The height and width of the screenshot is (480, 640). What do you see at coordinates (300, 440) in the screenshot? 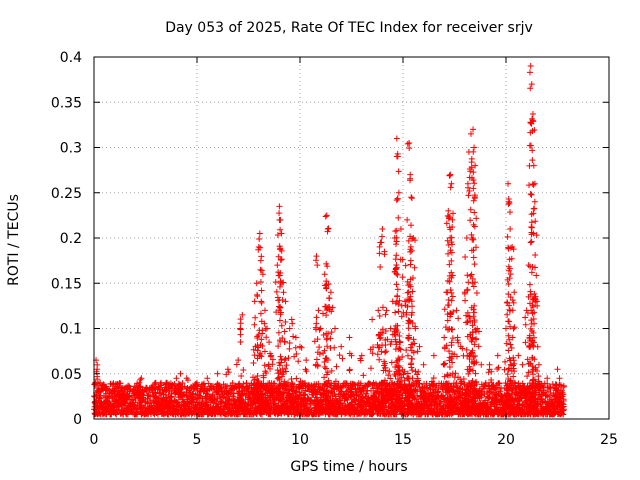
I see `x-tick-label: 10` at bounding box center [300, 440].